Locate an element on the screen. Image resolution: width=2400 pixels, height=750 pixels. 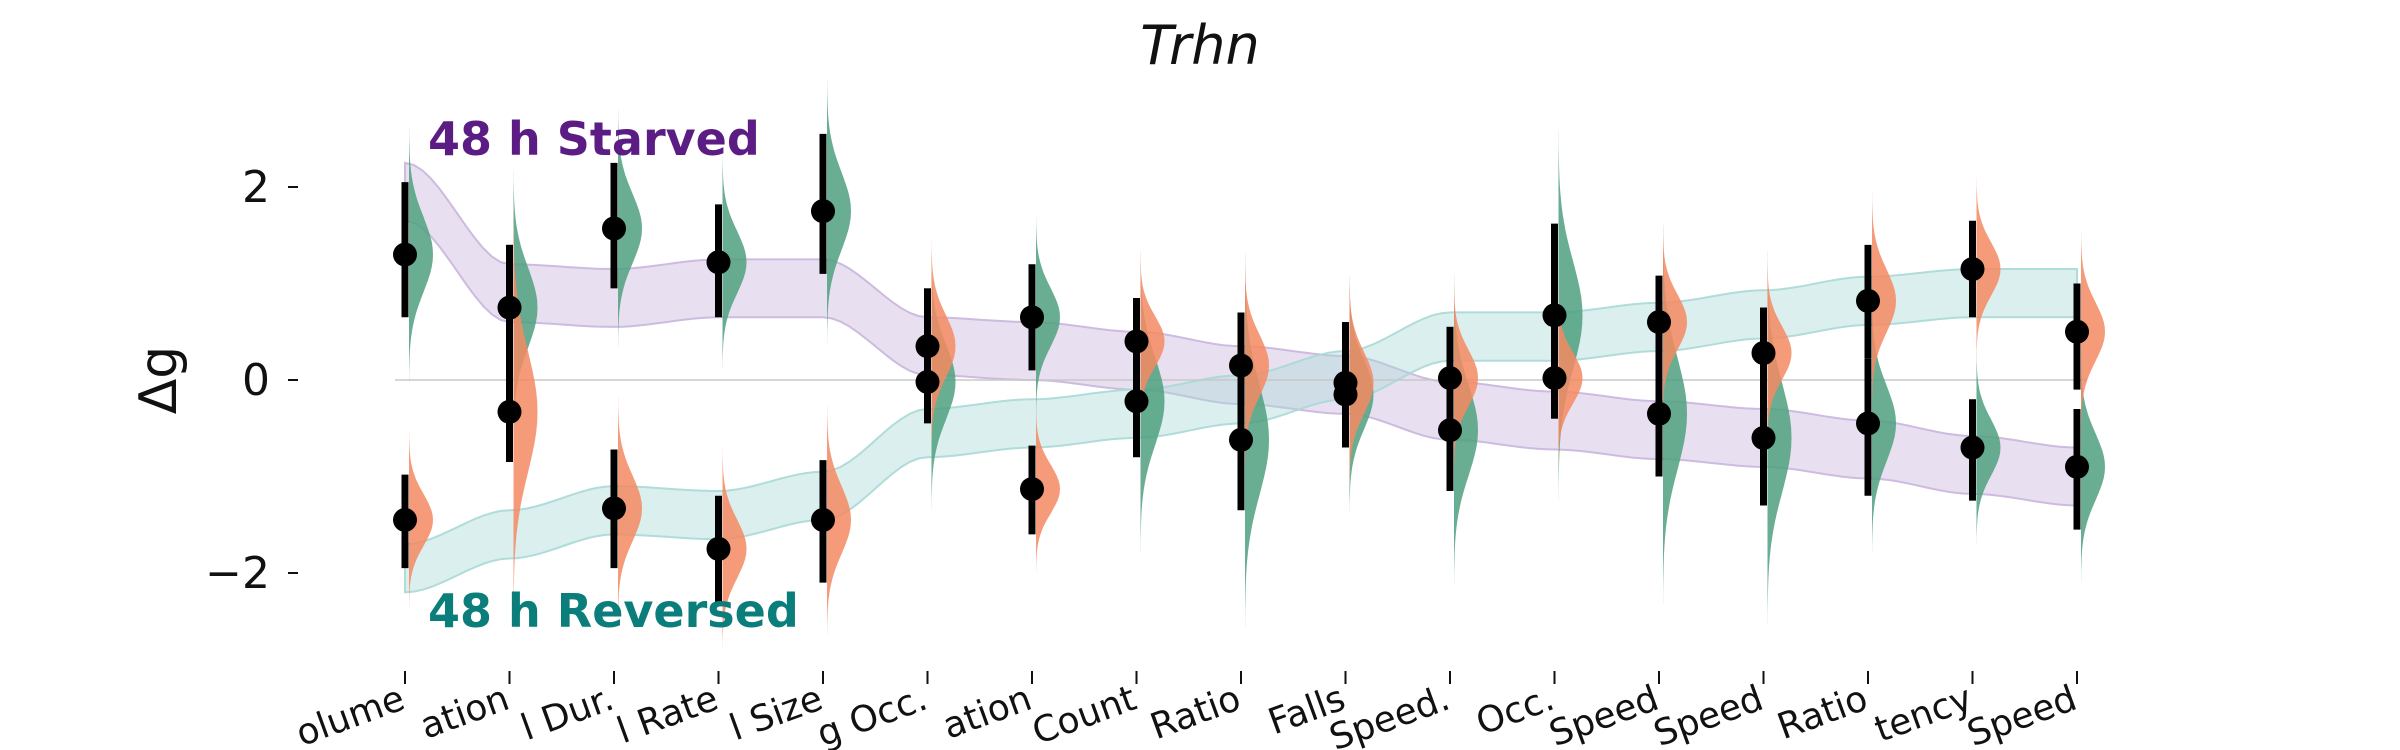
x-tick-label: olume is located at coordinates (350, 714).